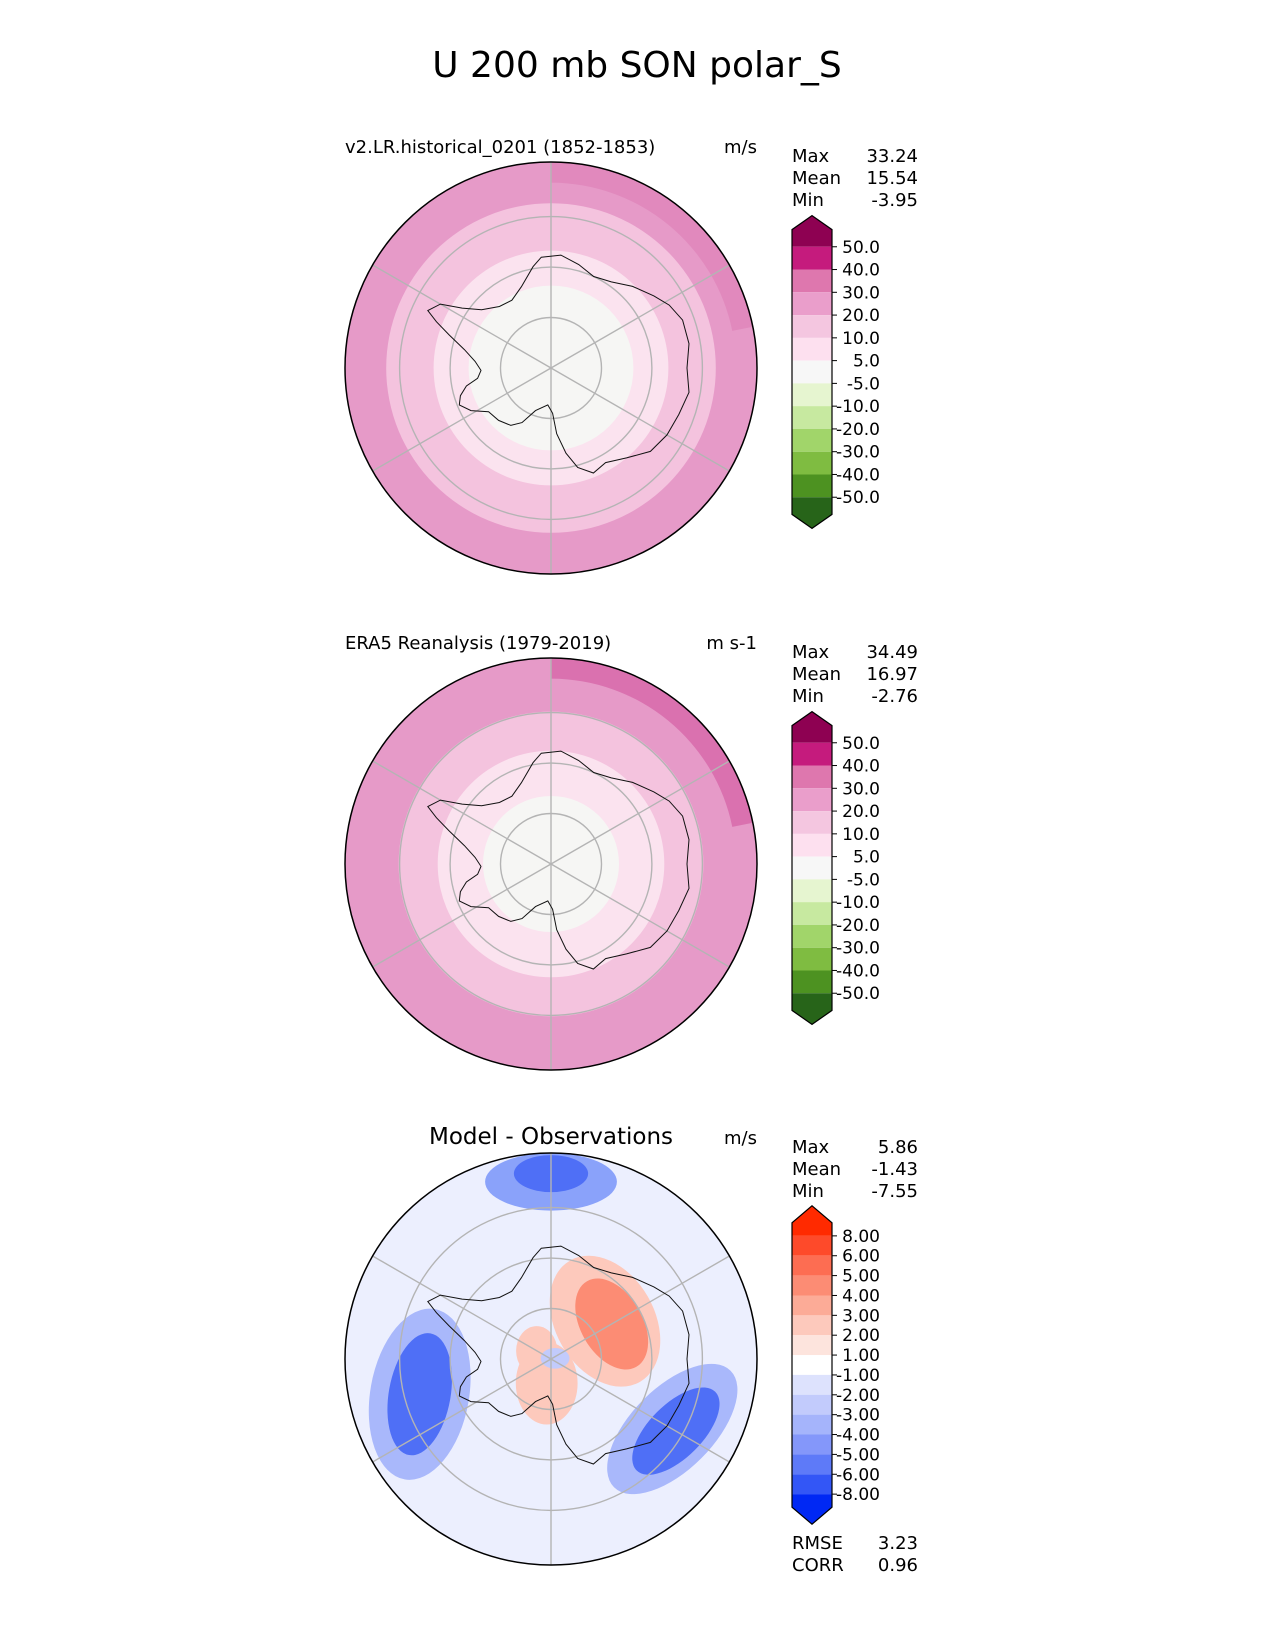  I want to click on colorbar-tick-label: 2.00, so click(861, 1336).